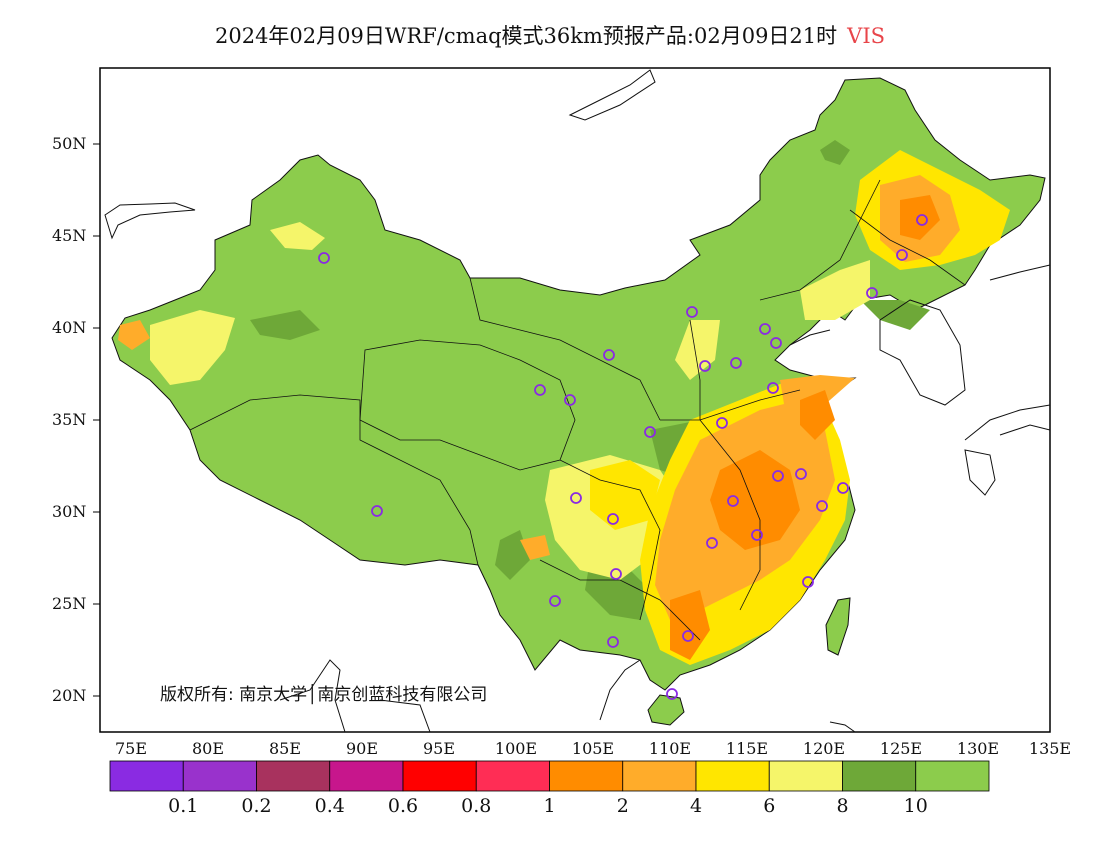 The width and height of the screenshot is (1100, 850). Describe the element at coordinates (838, 626) in the screenshot. I see `taiwan-island` at that location.